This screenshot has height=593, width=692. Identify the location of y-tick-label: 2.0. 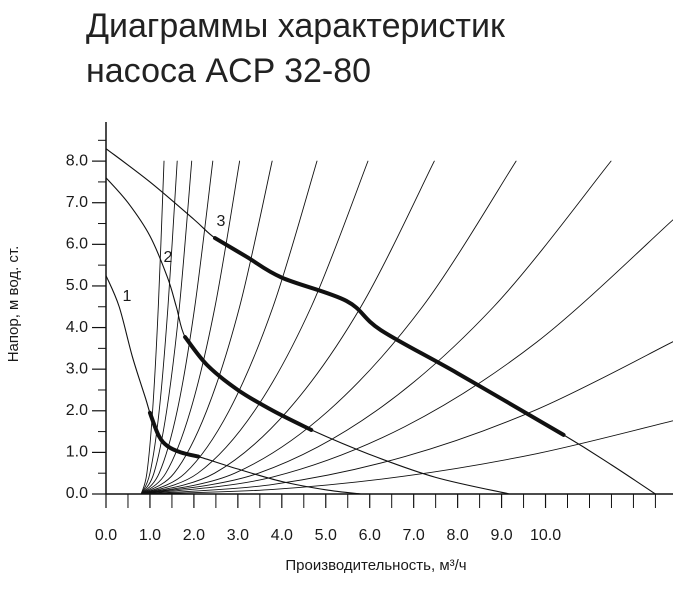
(77, 410).